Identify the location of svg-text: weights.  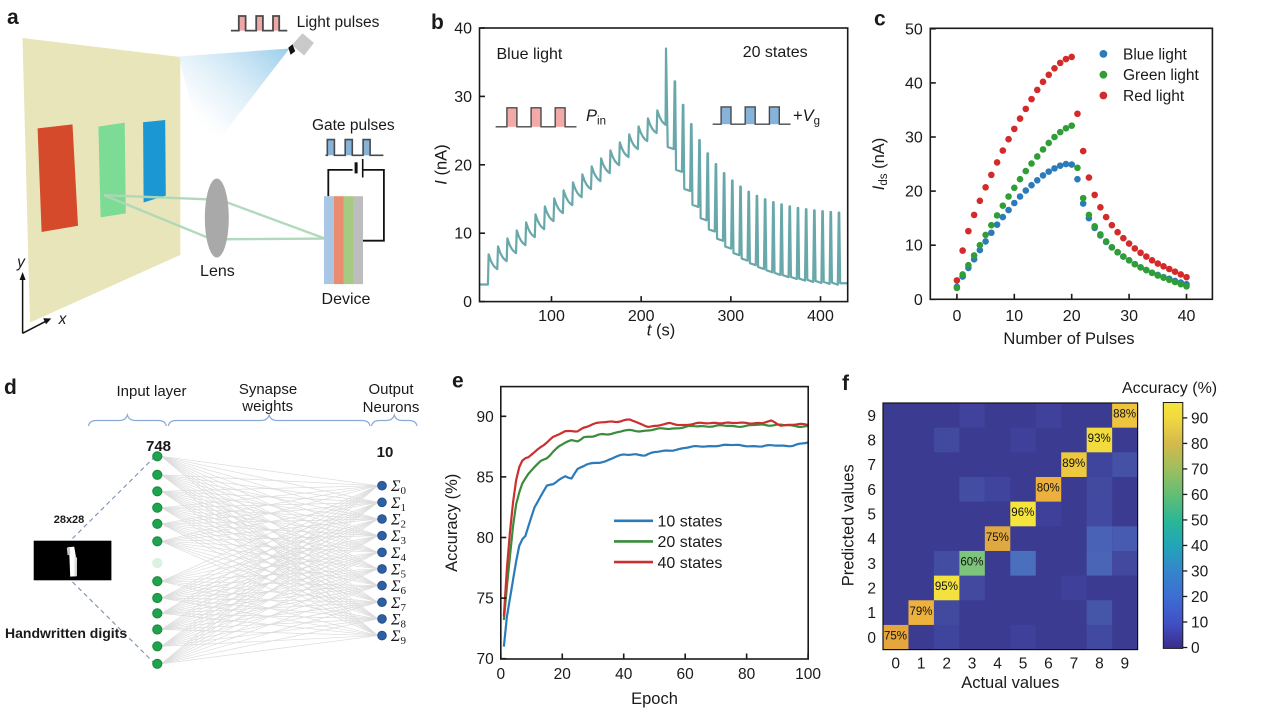
(267, 406).